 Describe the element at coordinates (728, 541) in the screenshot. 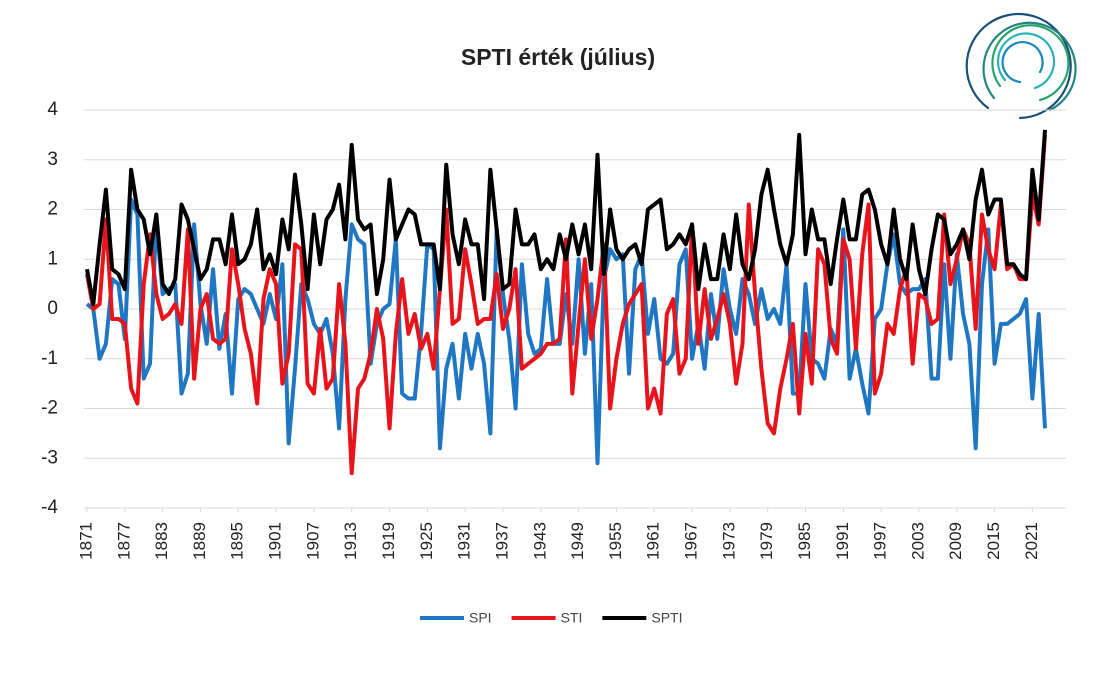

I see `x-tick-label: 1973` at that location.